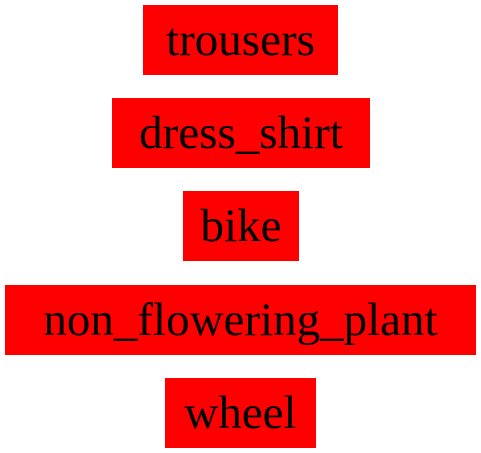  What do you see at coordinates (241, 226) in the screenshot?
I see `label-bike: bike` at bounding box center [241, 226].